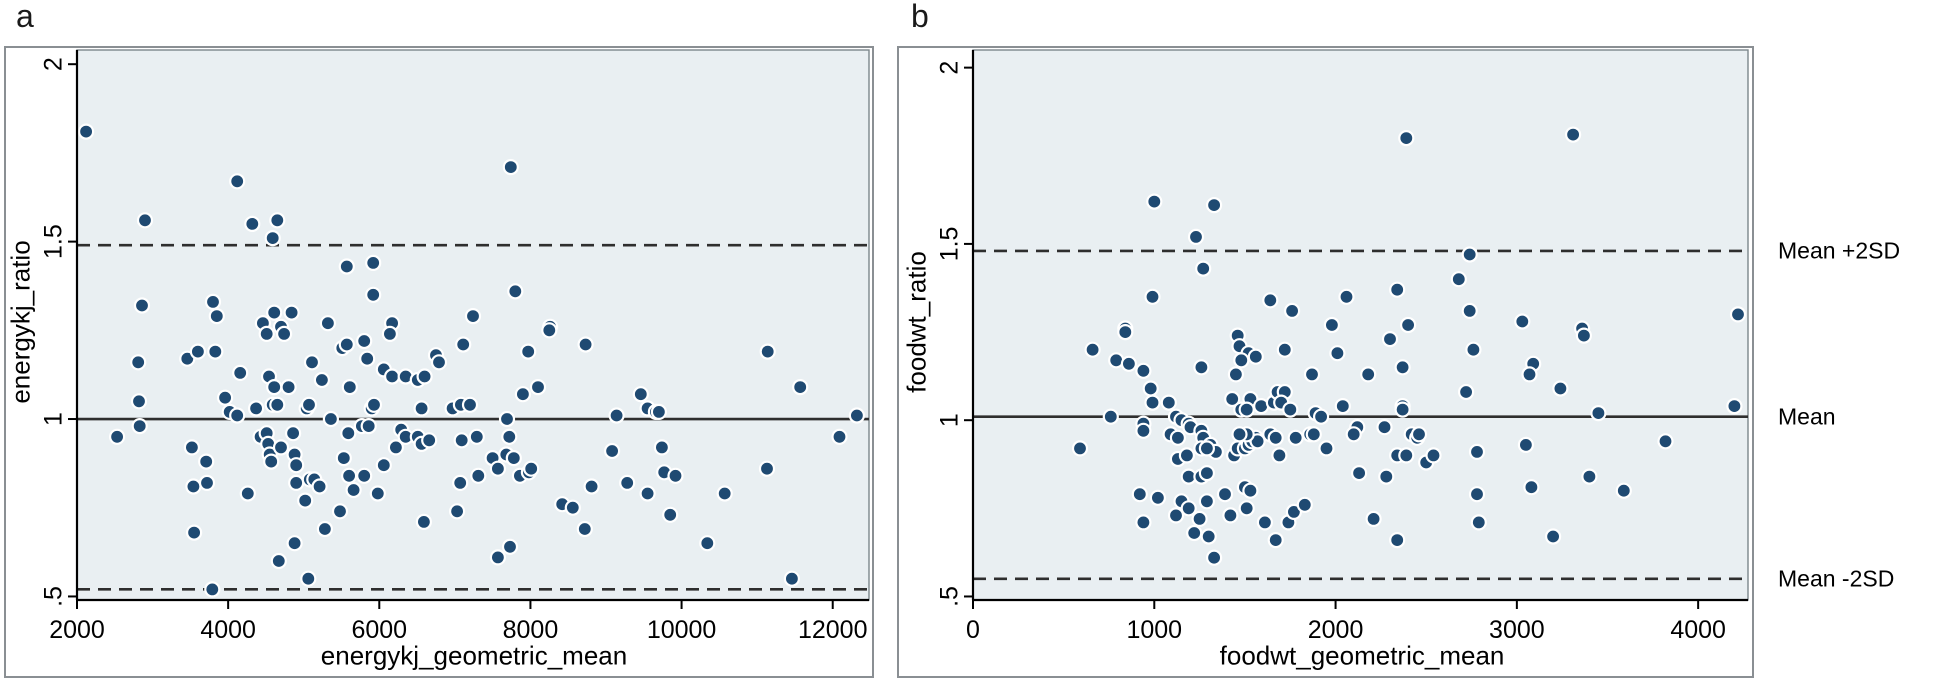  What do you see at coordinates (1698, 630) in the screenshot?
I see `x-tick-label: 4000` at bounding box center [1698, 630].